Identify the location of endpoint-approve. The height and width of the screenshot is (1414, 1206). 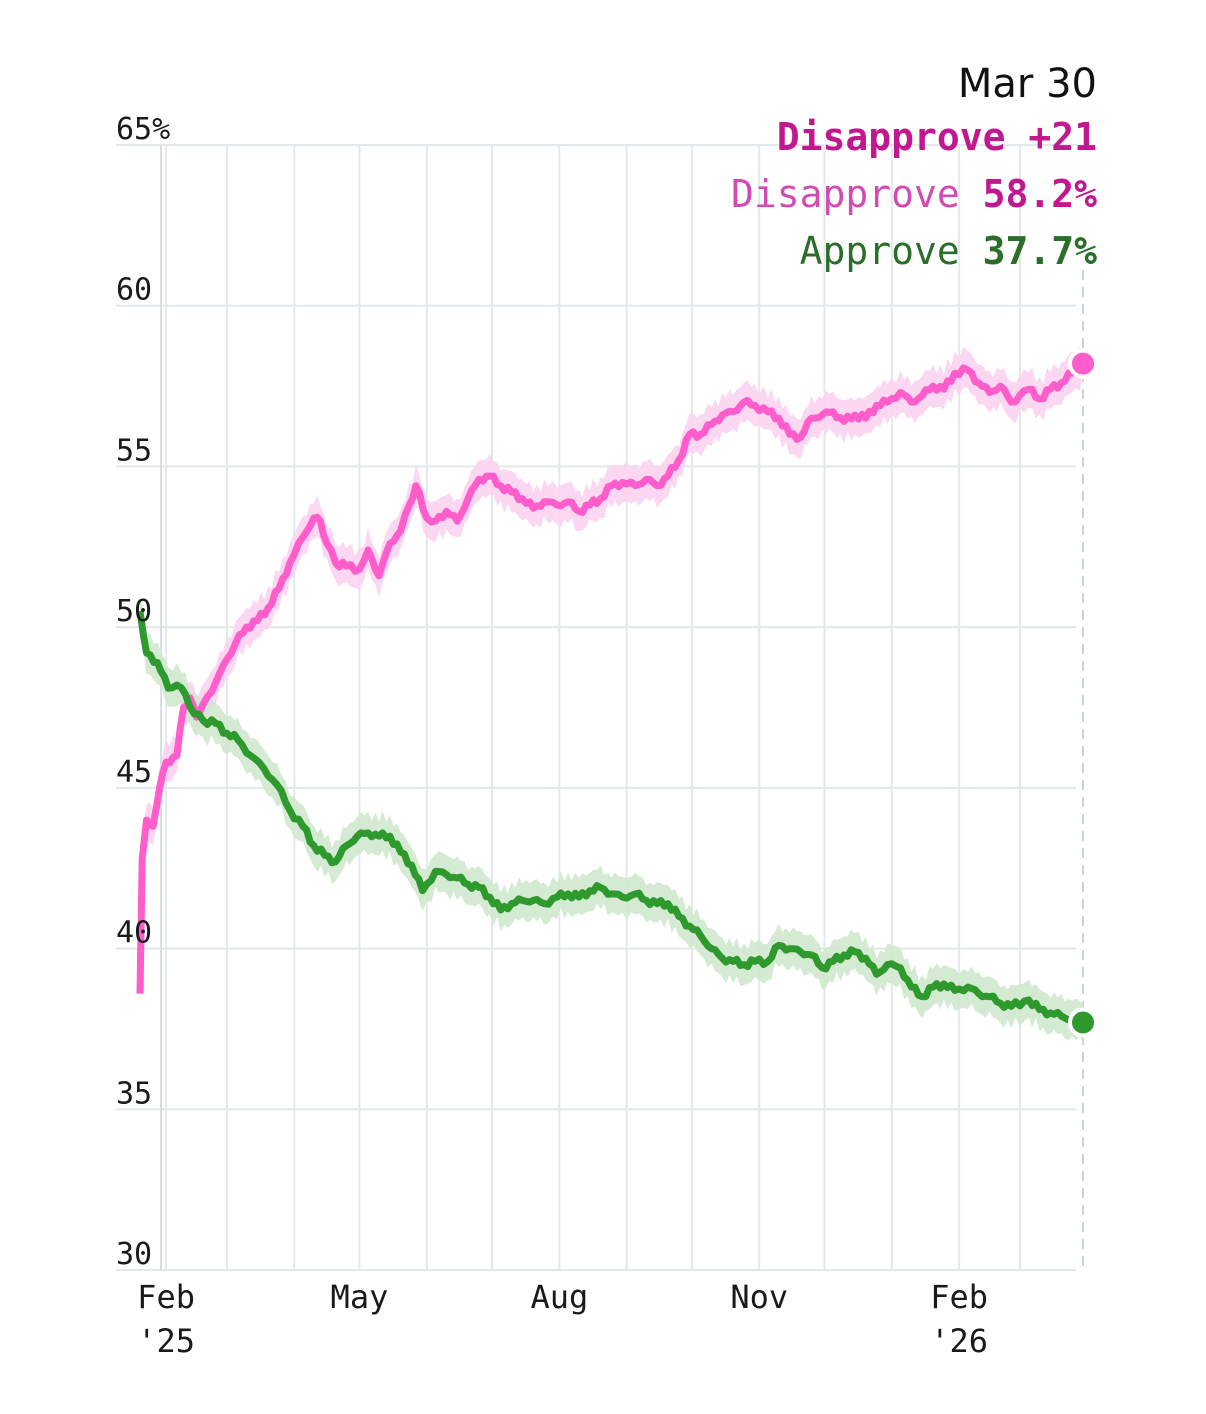
(1083, 1022).